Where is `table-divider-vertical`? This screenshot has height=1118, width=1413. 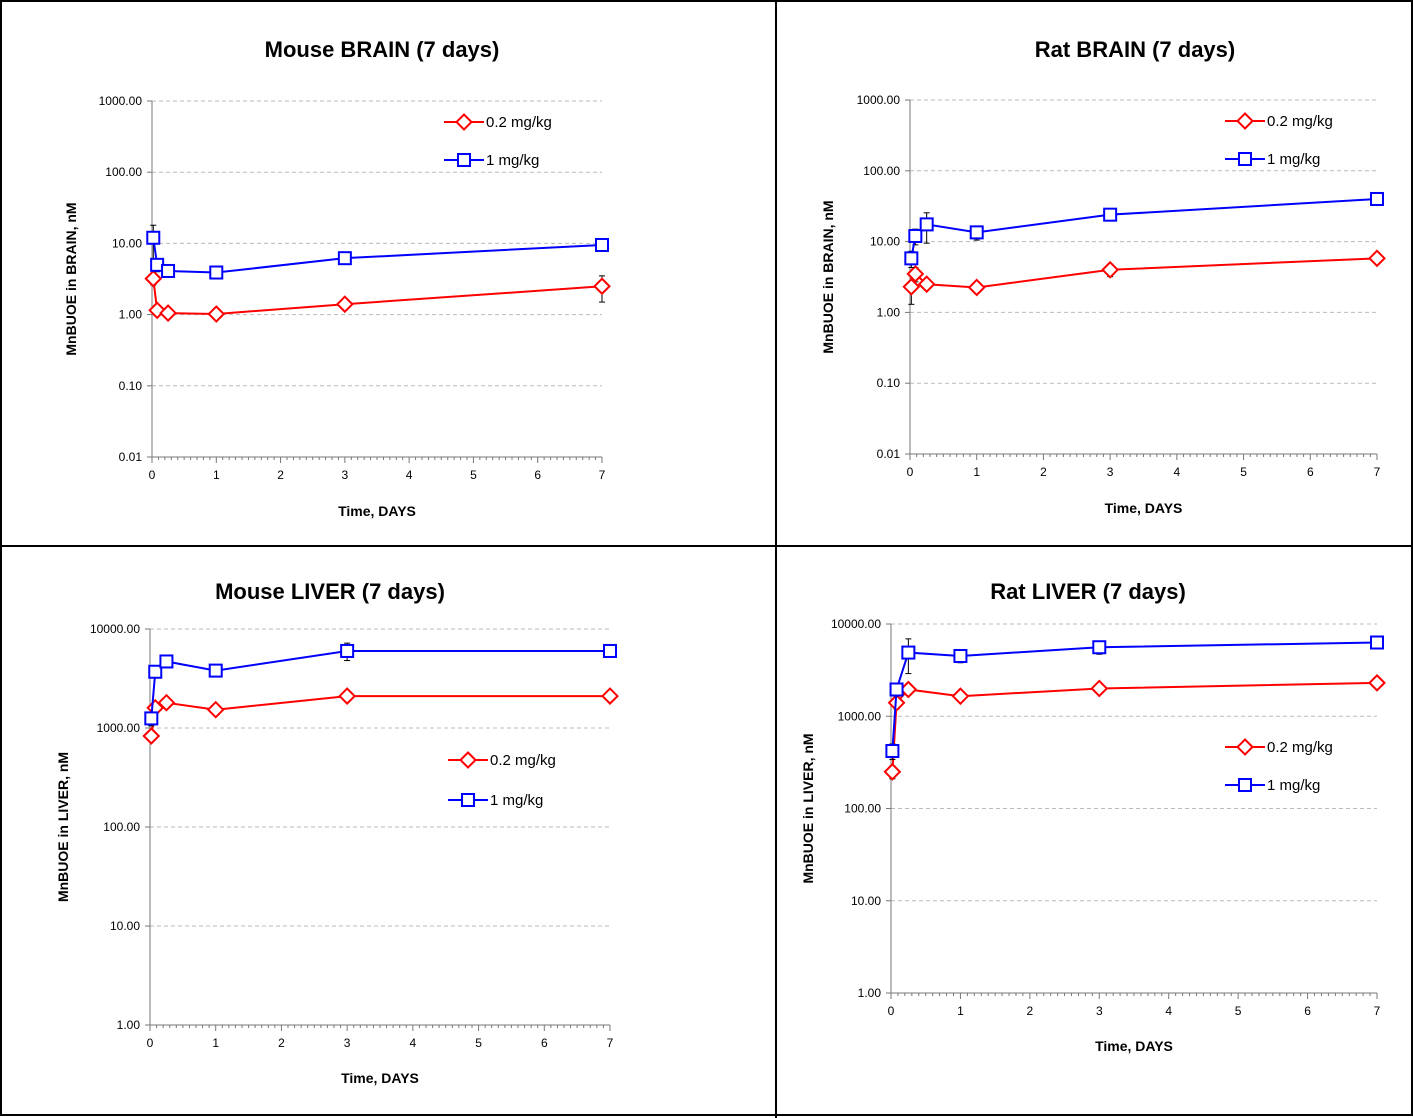 table-divider-vertical is located at coordinates (776, 560).